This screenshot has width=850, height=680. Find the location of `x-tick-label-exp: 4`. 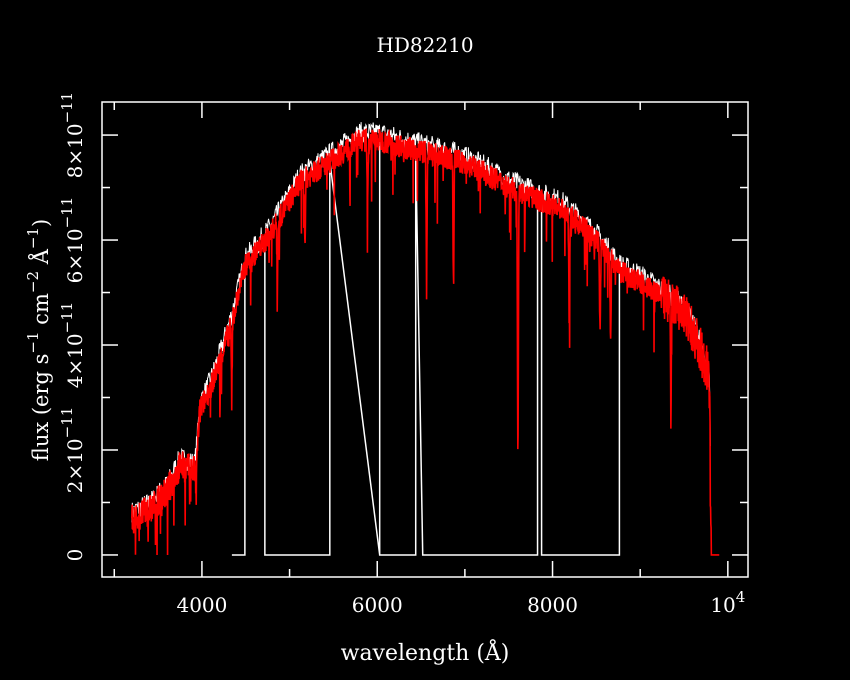

x-tick-label-exp: 4 is located at coordinates (741, 597).